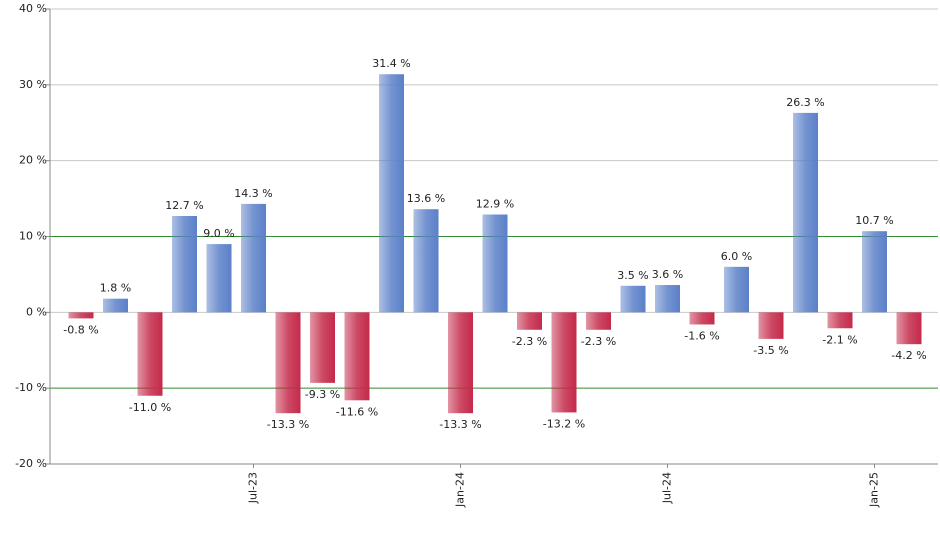 The width and height of the screenshot is (940, 554). I want to click on value-label: -1.6 %, so click(701, 335).